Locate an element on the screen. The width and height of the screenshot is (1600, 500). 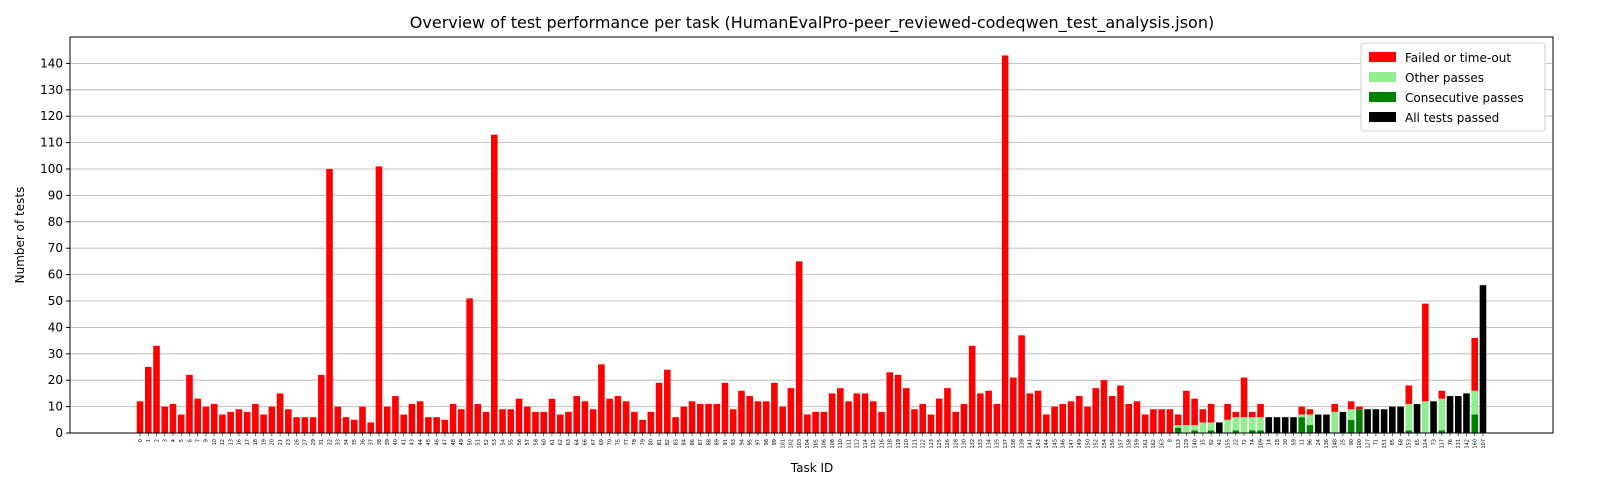
x-tick-label: 69 is located at coordinates (602, 442).